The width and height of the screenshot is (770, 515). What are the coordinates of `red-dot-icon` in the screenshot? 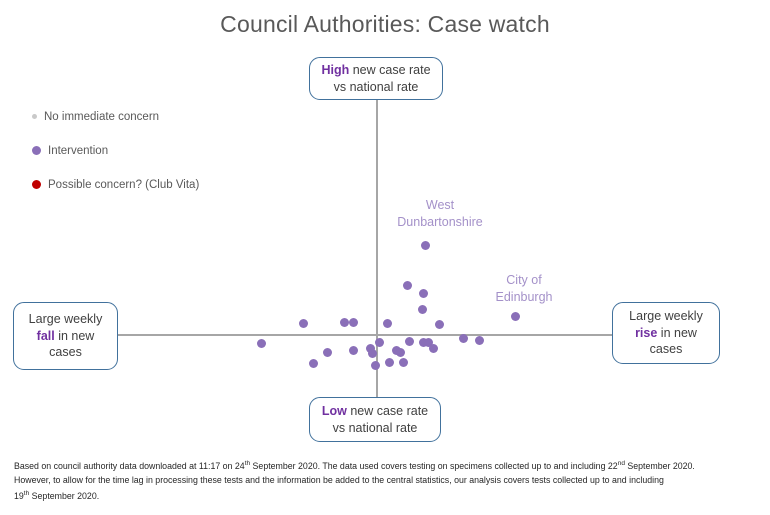 It's located at (36, 184).